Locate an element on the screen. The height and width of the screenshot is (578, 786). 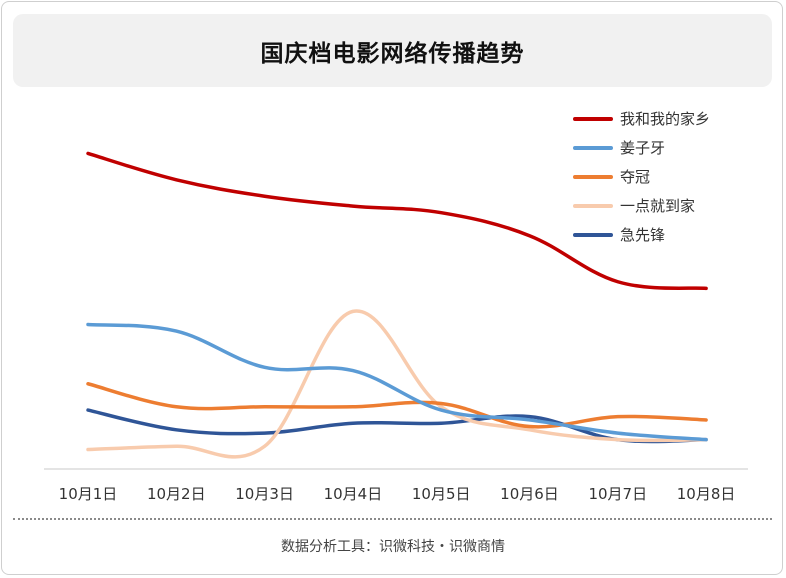
legend-label: 一点就到家 is located at coordinates (658, 206).